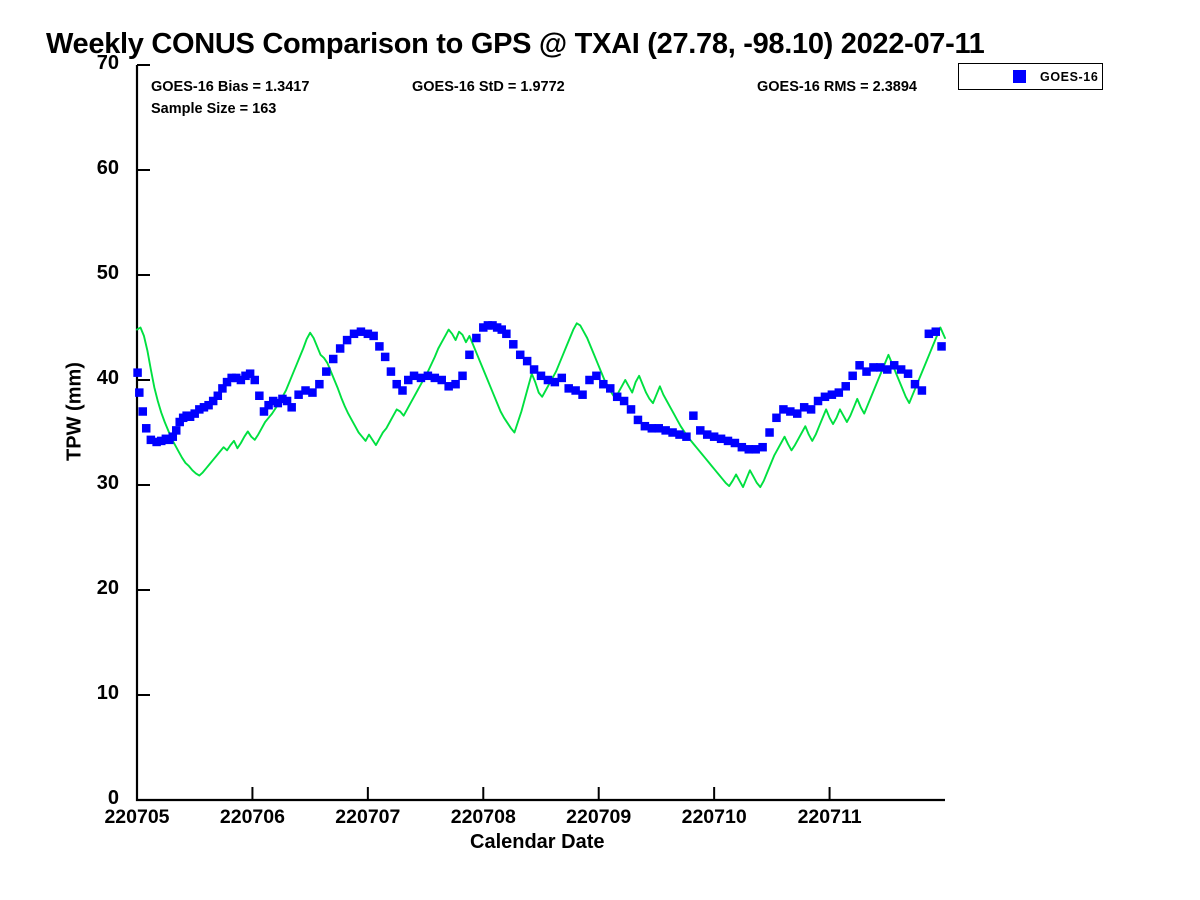 This screenshot has height=900, width=1200. I want to click on y-tick-label: 30, so click(107, 483).